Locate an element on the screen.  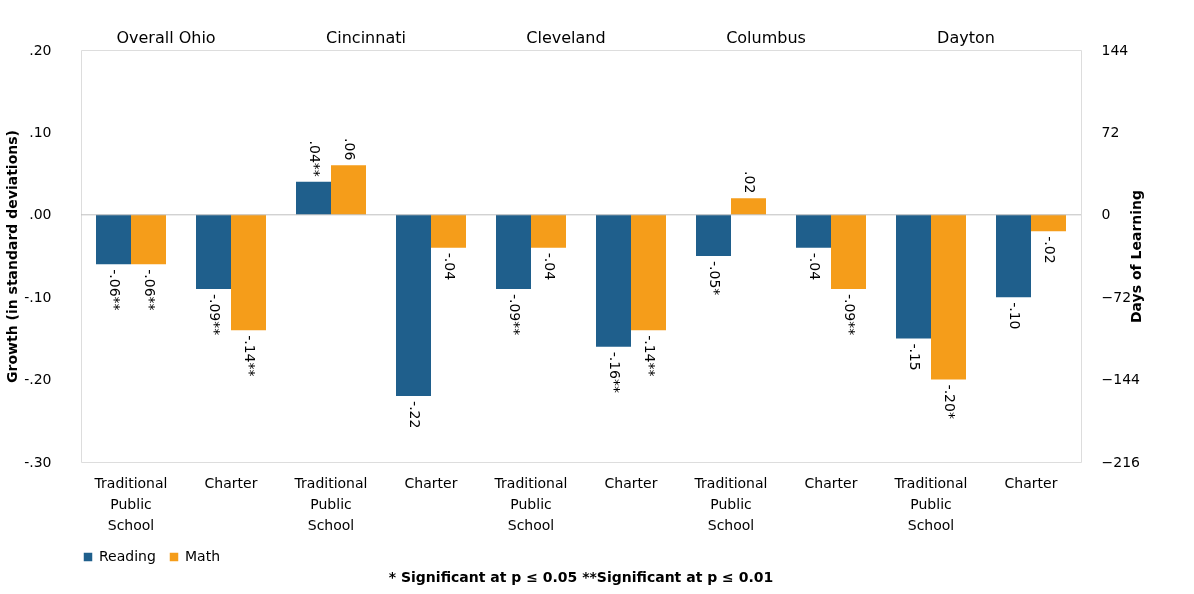
legend-label: Math is located at coordinates (203, 556).